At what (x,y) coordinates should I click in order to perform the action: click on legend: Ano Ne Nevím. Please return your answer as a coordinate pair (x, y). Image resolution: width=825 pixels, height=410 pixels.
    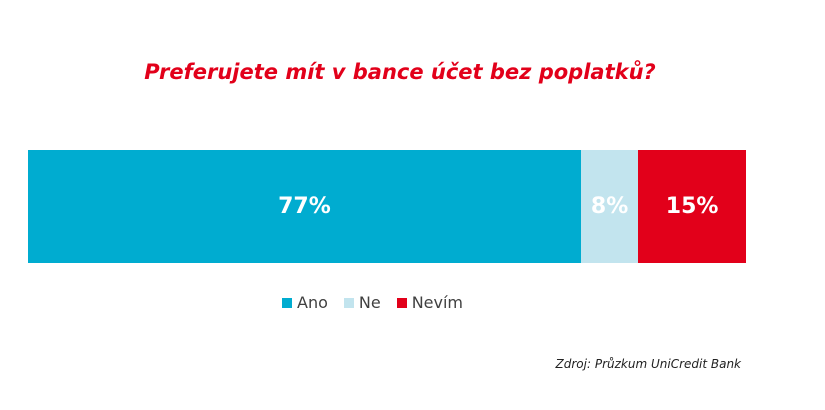
    Looking at the image, I should click on (372, 302).